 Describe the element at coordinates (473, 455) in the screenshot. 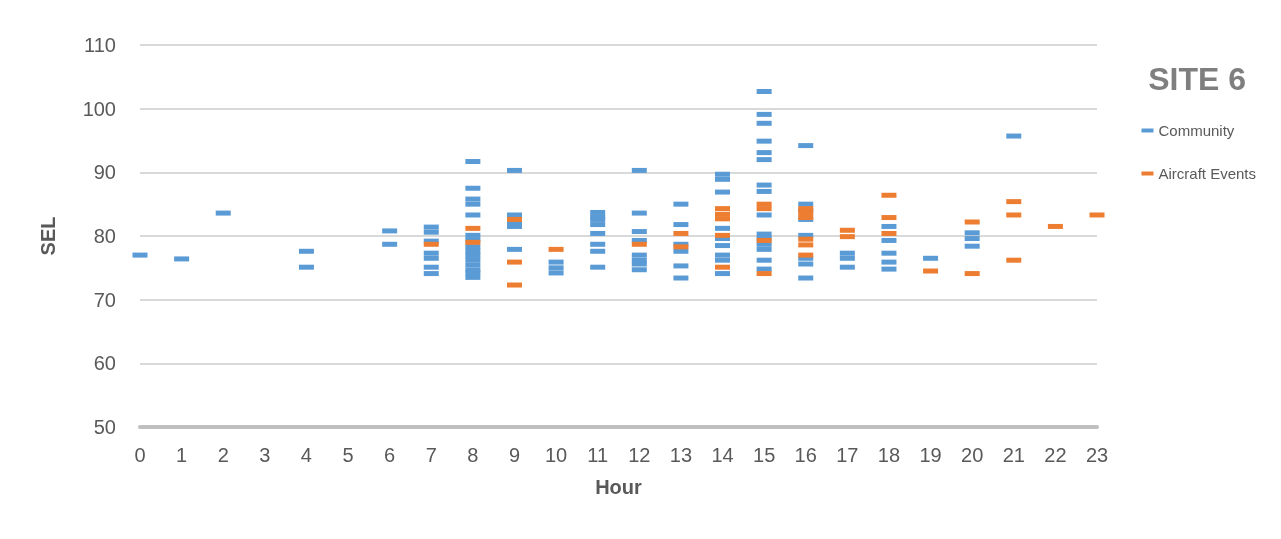

I see `x-tick-label: 8` at that location.